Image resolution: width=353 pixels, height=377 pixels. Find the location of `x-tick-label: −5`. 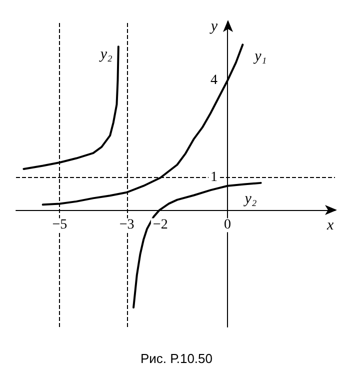

x-tick-label: −5 is located at coordinates (60, 225).